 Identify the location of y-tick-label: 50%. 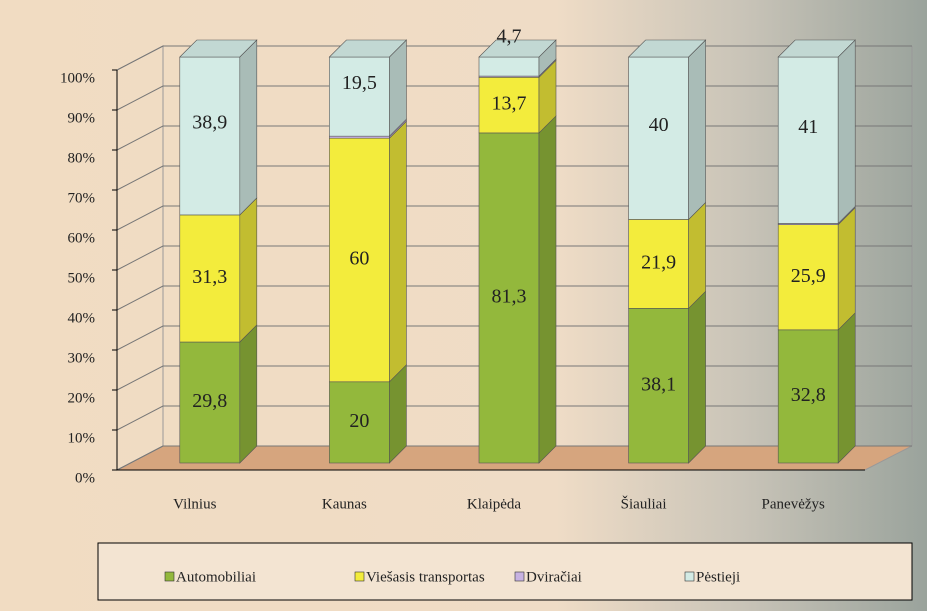
(82, 278).